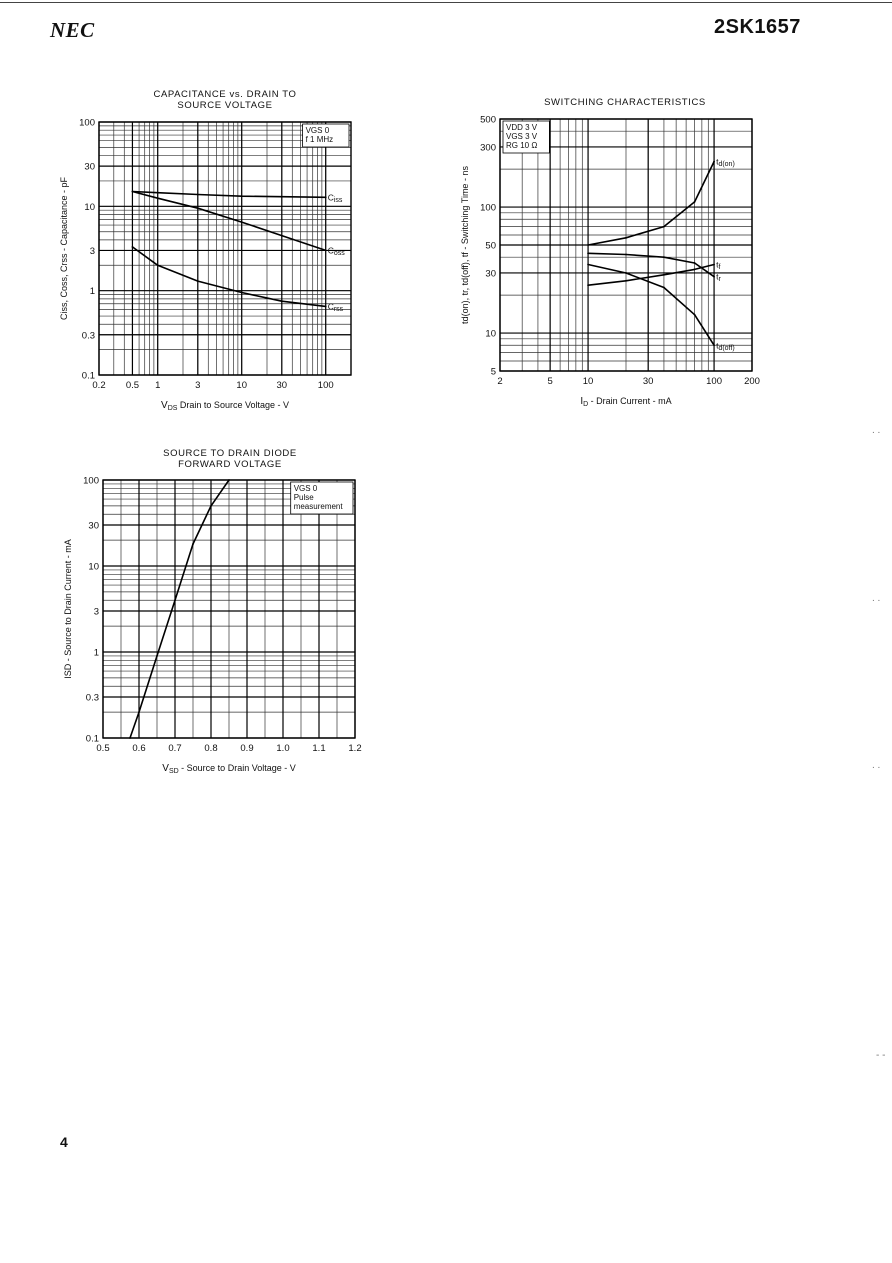 This screenshot has height=1263, width=892. What do you see at coordinates (588, 381) in the screenshot?
I see `x-tick-label: 10` at bounding box center [588, 381].